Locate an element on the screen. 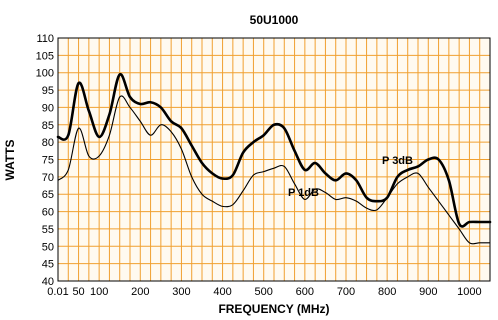 The height and width of the screenshot is (320, 498). x-tick-label: 300 is located at coordinates (181, 292).